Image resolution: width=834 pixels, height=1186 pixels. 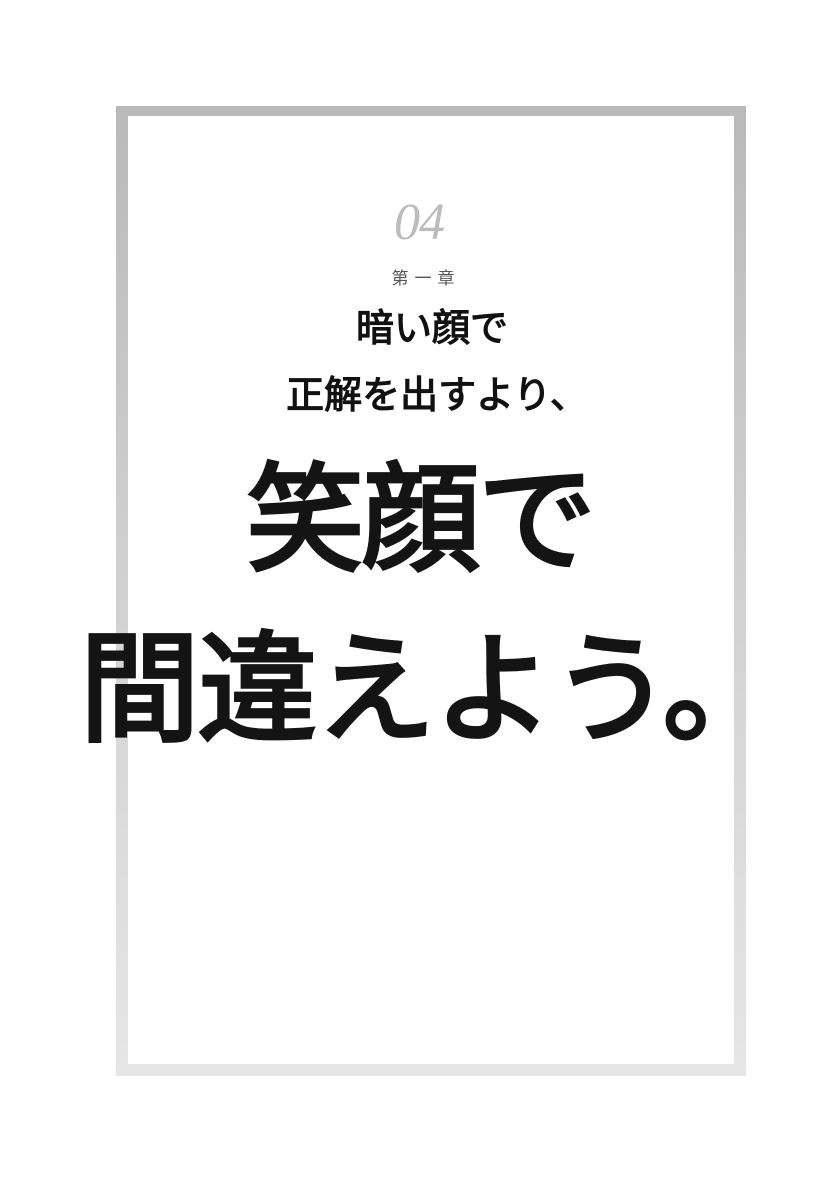 What do you see at coordinates (437, 394) in the screenshot?
I see `subtitle-line-2: 正解を出すより、` at bounding box center [437, 394].